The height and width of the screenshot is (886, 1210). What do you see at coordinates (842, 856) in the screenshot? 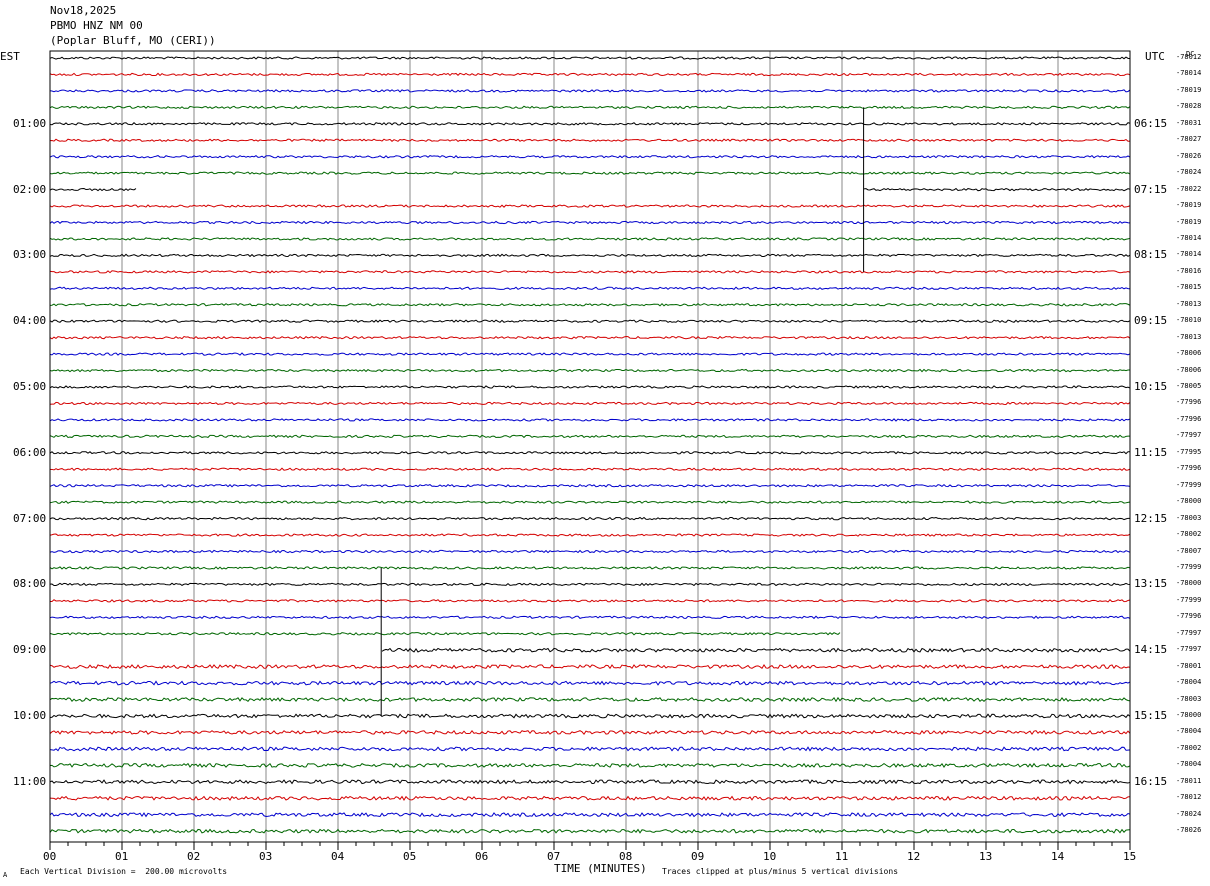
I see `x-tick-label: 11` at bounding box center [842, 856].